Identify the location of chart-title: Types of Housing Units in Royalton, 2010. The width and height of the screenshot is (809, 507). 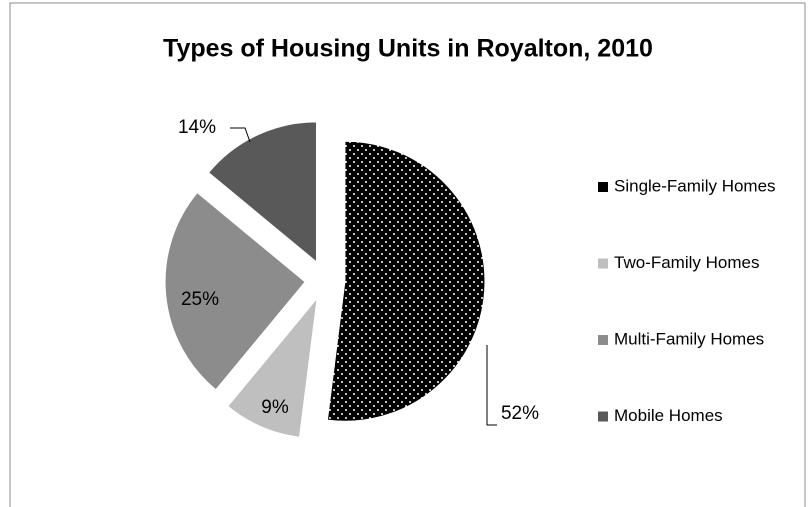
(408, 49).